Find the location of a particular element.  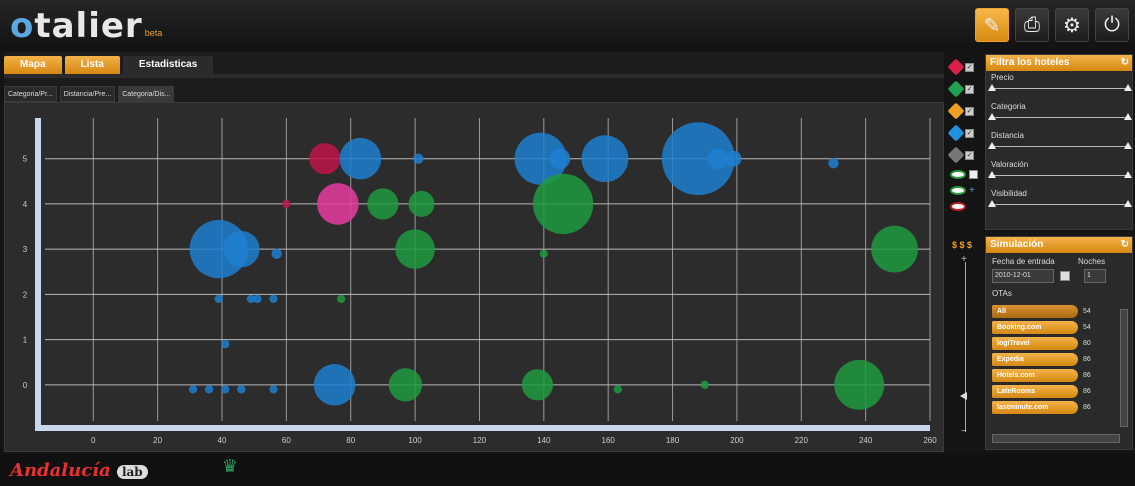

eye-icon is located at coordinates (958, 174).